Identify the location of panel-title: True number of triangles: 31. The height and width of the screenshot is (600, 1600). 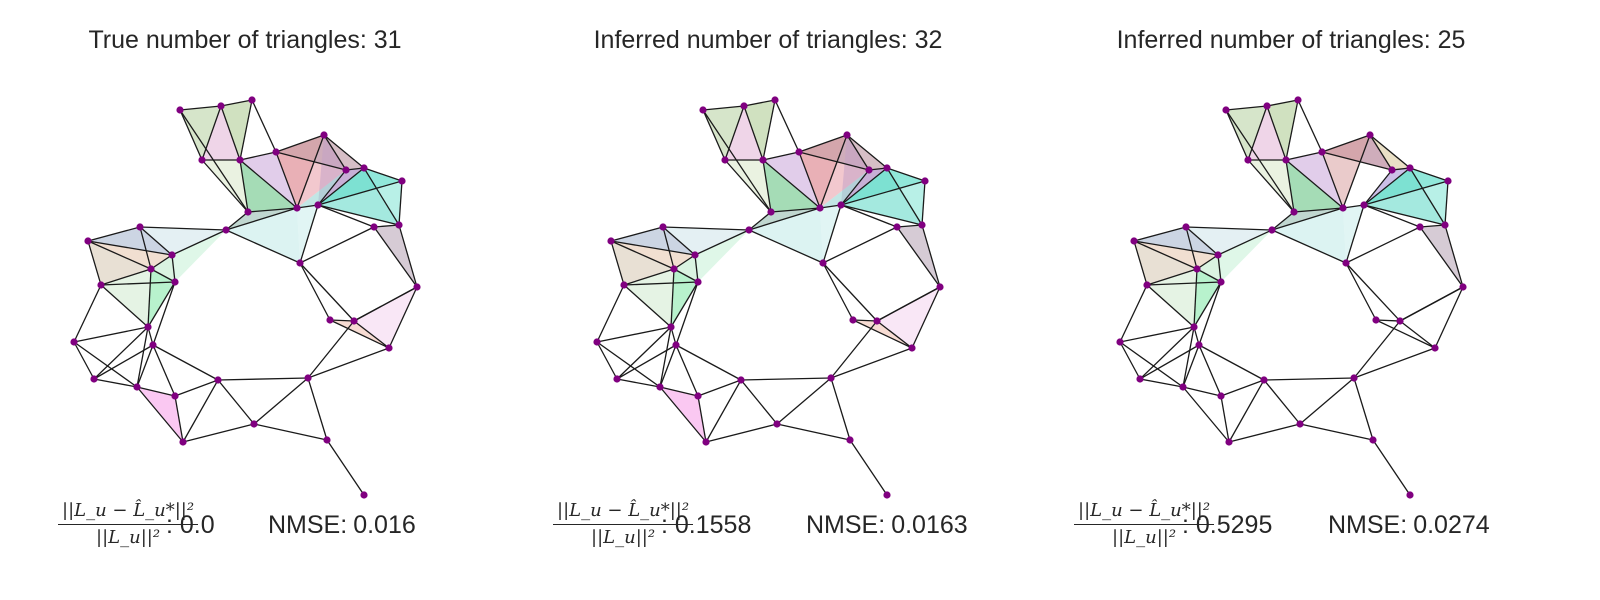
(245, 40).